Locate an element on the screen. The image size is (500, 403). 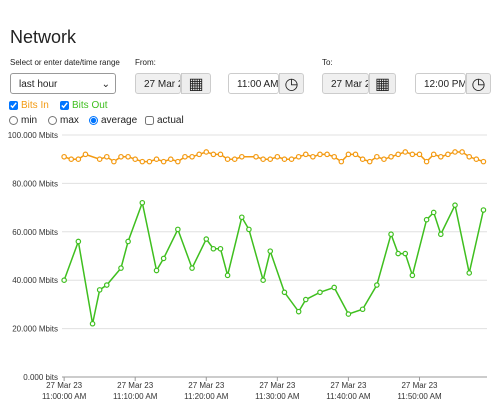
to-time: 12:00 PM is located at coordinates (440, 83).